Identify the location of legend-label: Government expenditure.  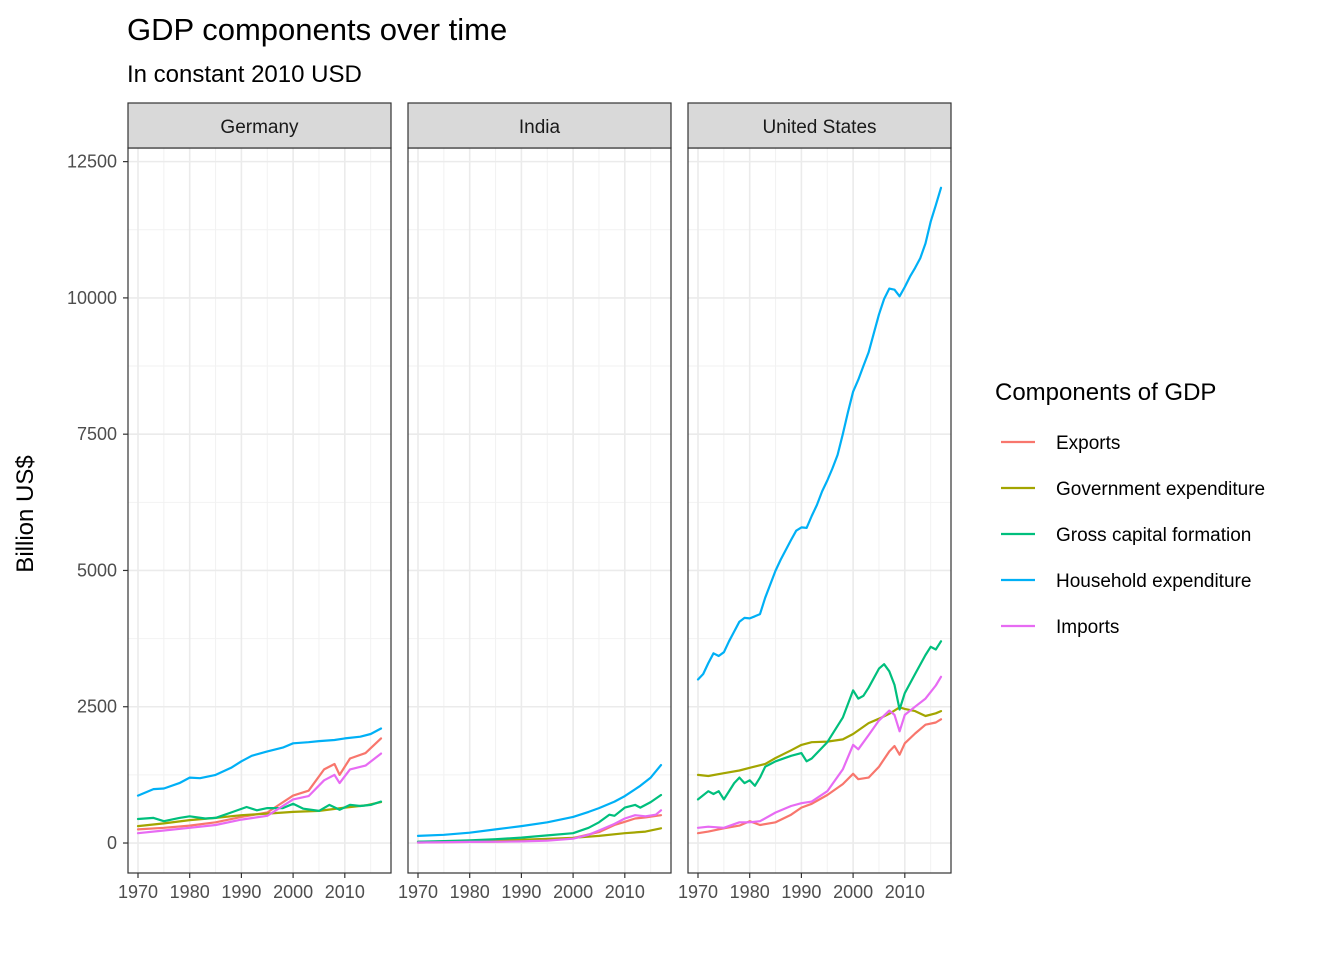
(1160, 489).